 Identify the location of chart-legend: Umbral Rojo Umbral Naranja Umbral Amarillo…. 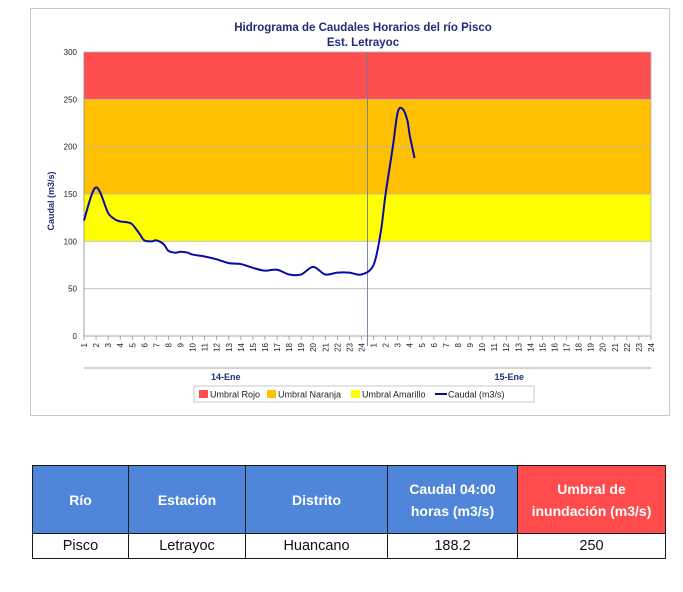
(364, 394).